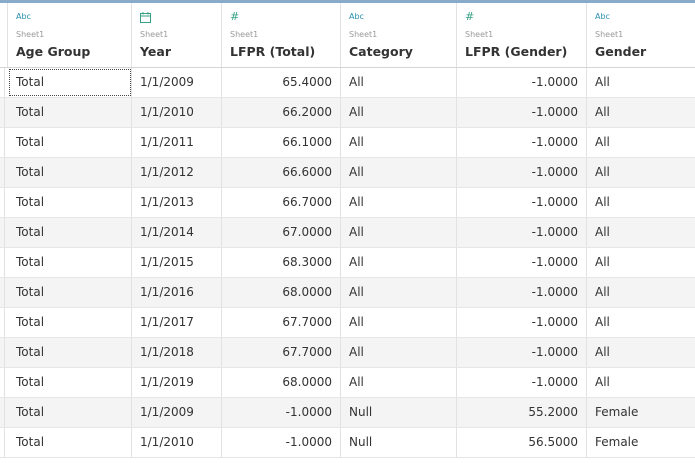  I want to click on column-header-category: Abc Sheet1 Category, so click(399, 35).